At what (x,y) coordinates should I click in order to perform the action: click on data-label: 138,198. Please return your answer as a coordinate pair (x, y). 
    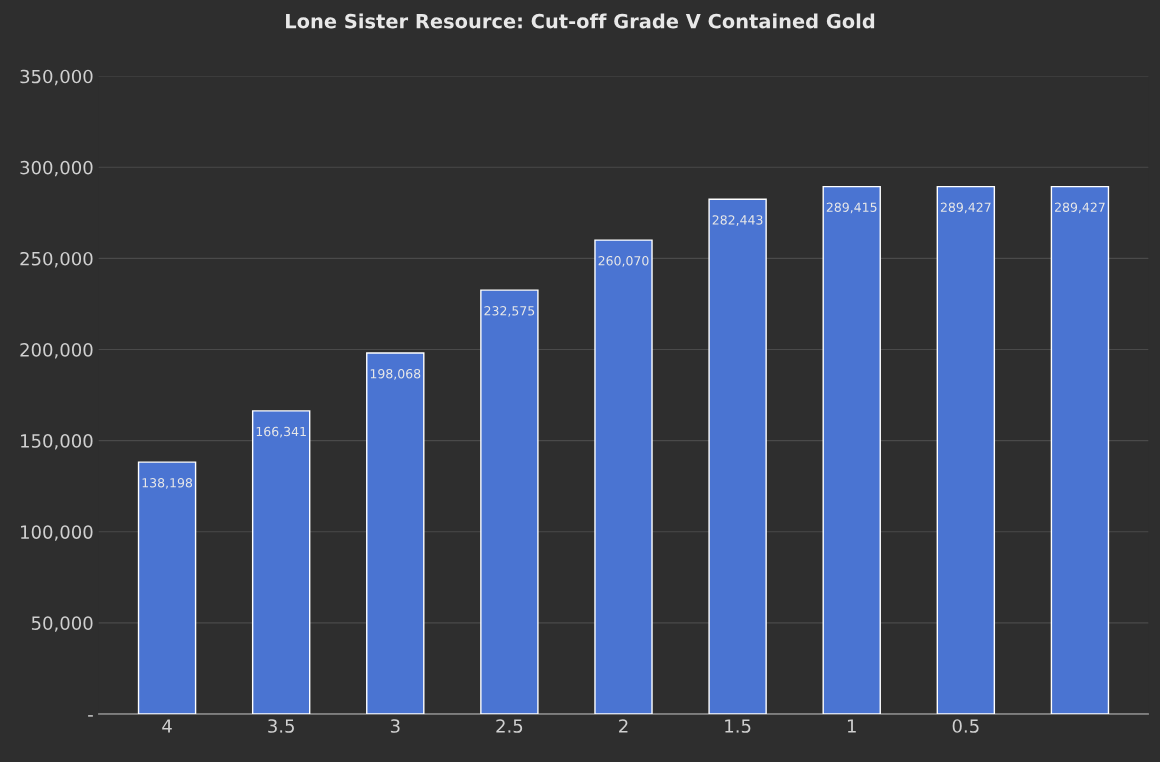
    Looking at the image, I should click on (167, 483).